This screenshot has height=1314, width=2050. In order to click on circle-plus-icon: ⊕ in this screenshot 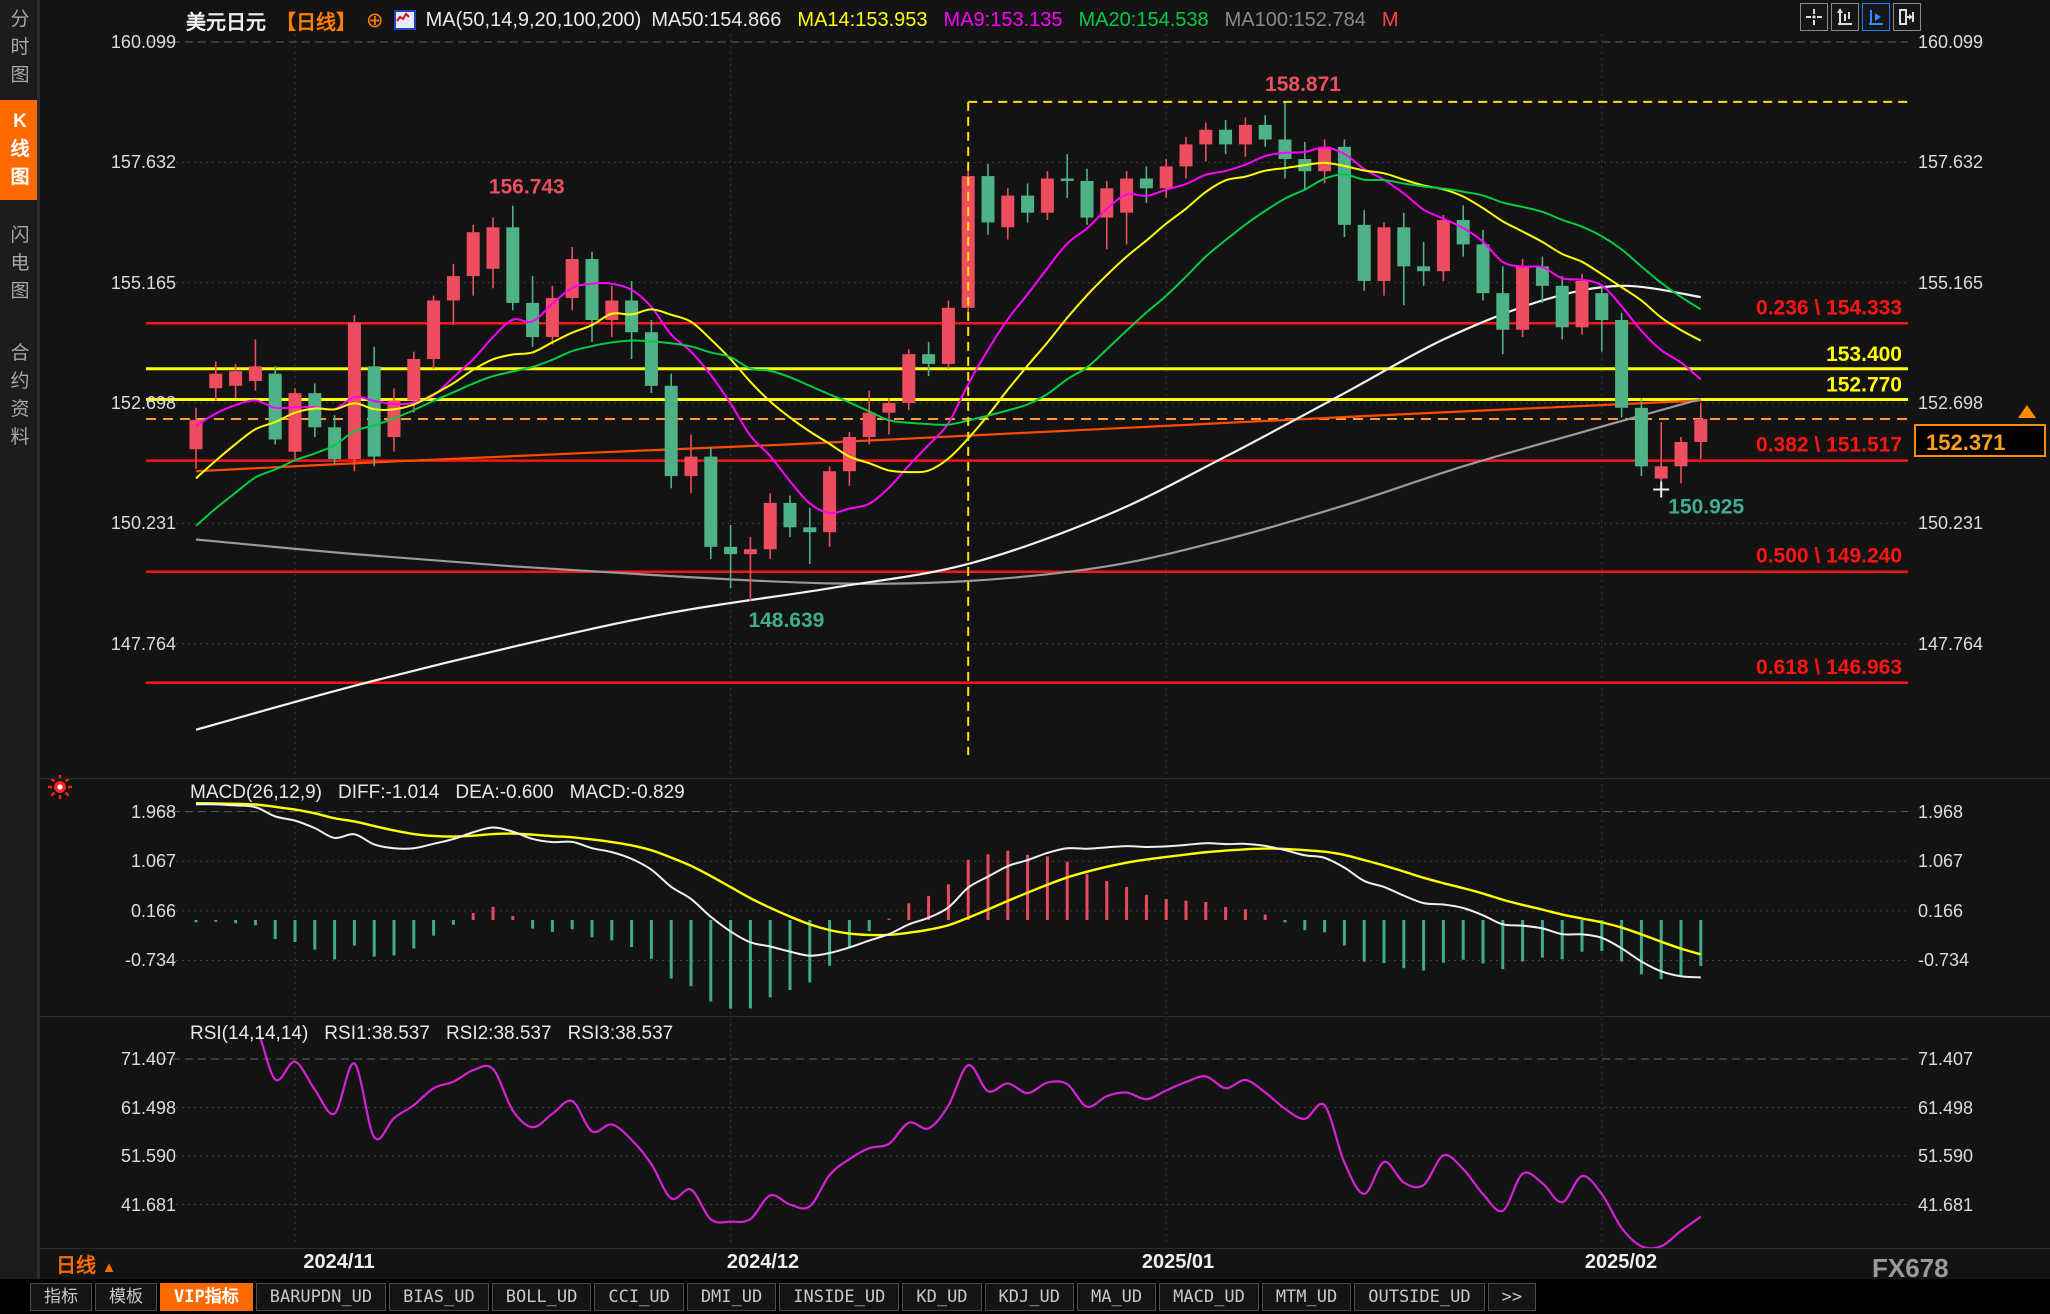, I will do `click(375, 20)`.